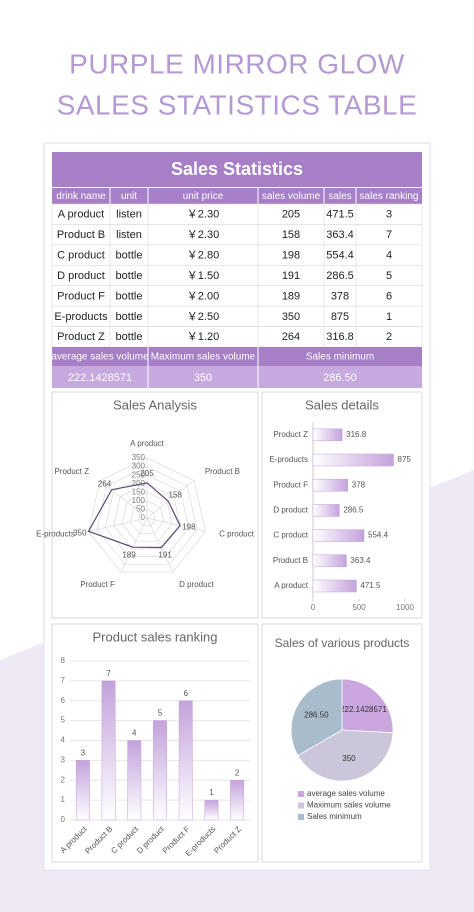 The image size is (474, 912). Describe the element at coordinates (81, 317) in the screenshot. I see `table-cell: E-products` at that location.